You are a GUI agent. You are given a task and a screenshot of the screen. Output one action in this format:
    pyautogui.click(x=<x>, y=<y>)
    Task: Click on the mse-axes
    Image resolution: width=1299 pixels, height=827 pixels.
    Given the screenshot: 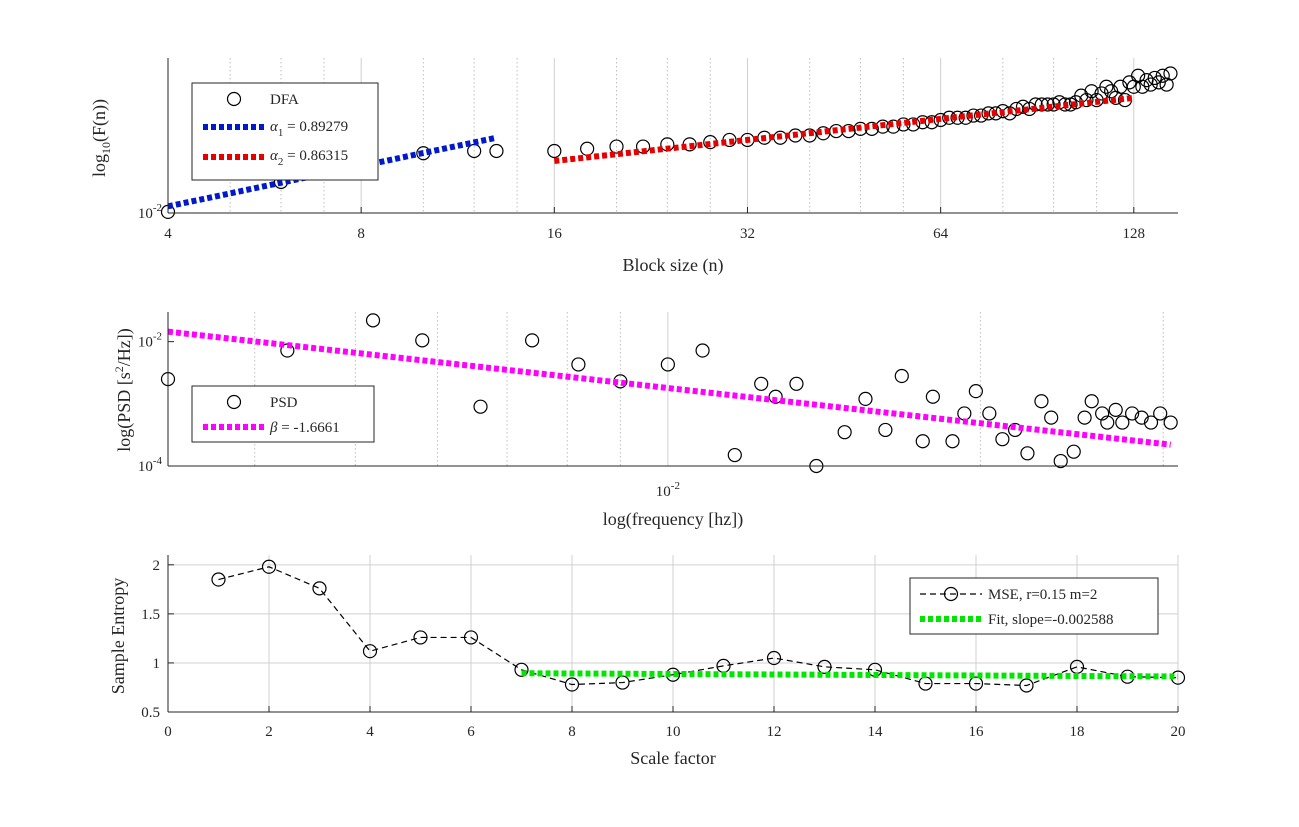 What is the action you would take?
    pyautogui.click(x=673, y=634)
    